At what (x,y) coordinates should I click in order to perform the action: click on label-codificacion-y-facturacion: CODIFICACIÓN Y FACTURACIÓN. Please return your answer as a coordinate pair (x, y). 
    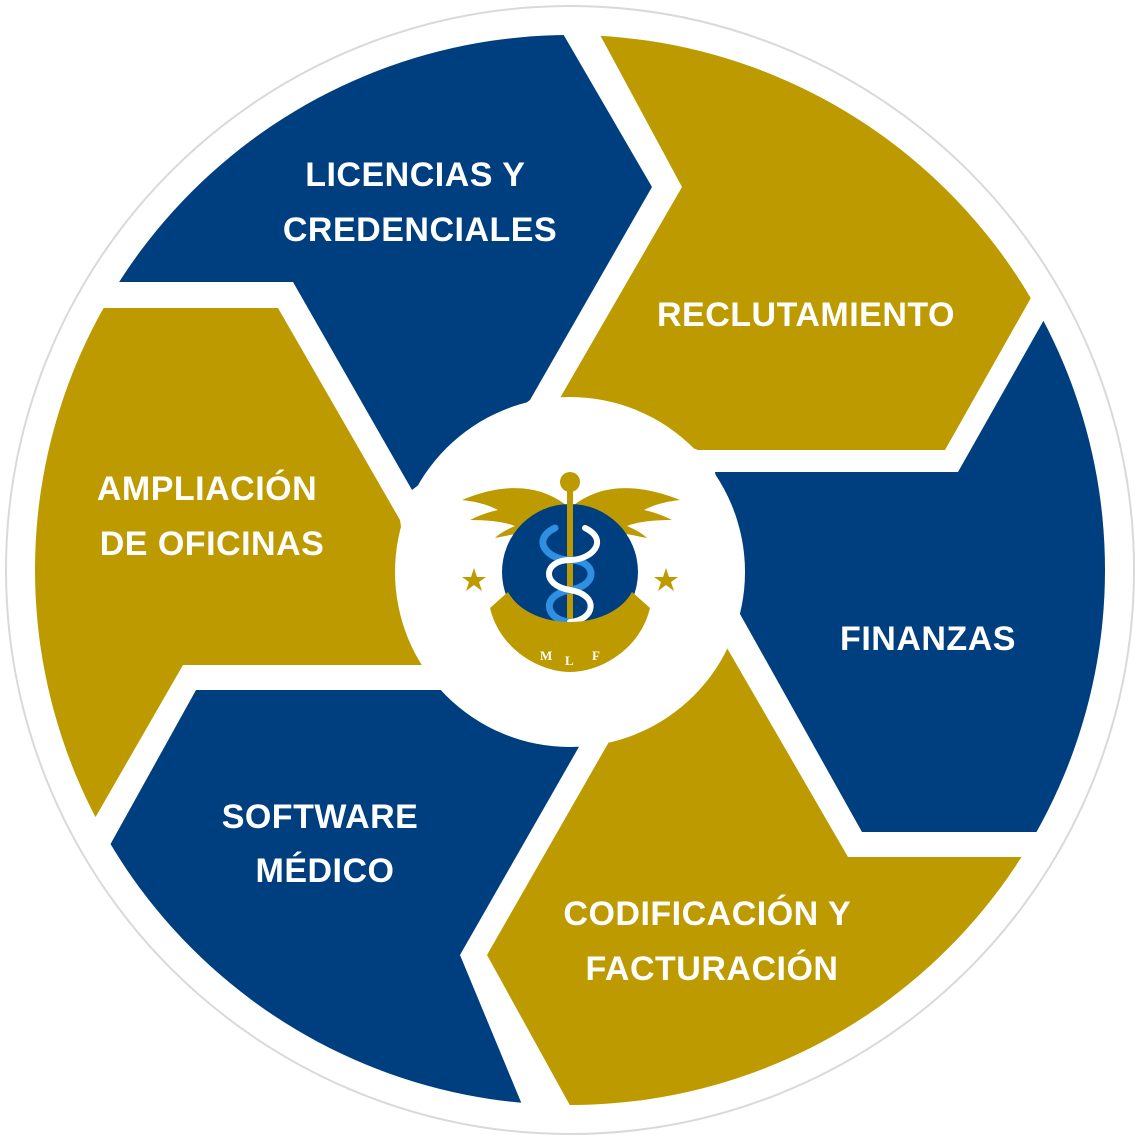
    Looking at the image, I should click on (711, 941).